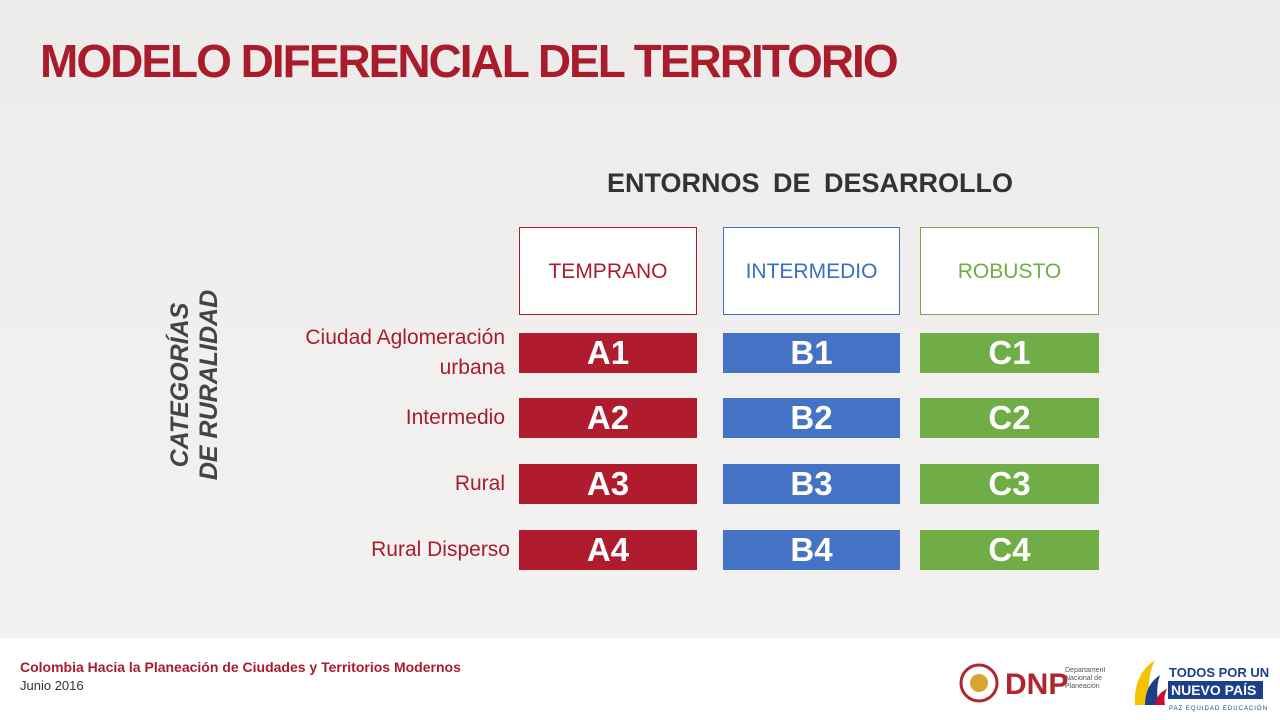 This screenshot has height=720, width=1280. Describe the element at coordinates (1009, 550) in the screenshot. I see `cell: C4` at that location.